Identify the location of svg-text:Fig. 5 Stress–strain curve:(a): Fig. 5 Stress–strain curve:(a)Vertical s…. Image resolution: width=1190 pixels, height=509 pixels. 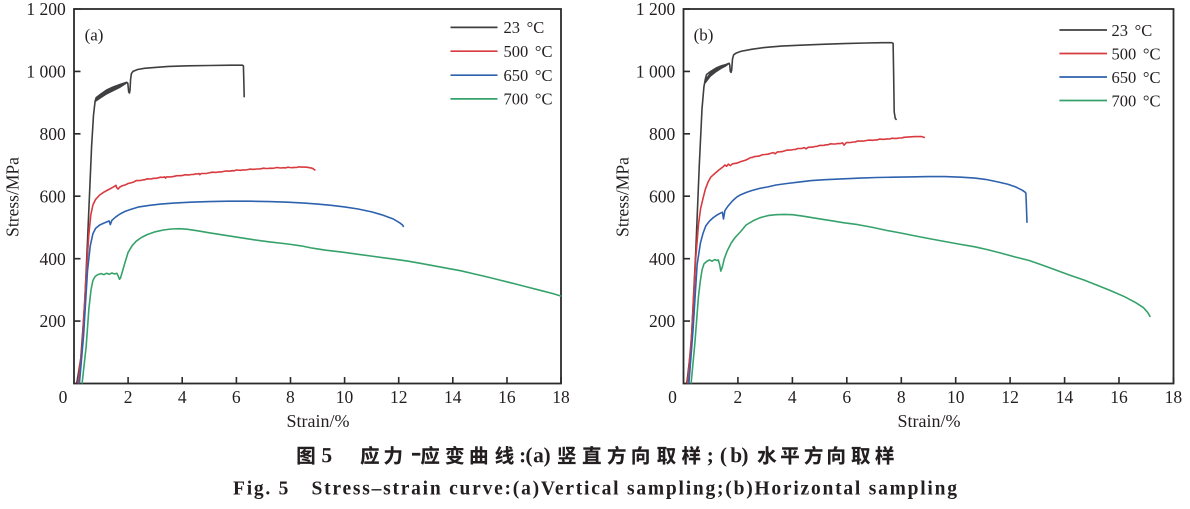
(595, 489).